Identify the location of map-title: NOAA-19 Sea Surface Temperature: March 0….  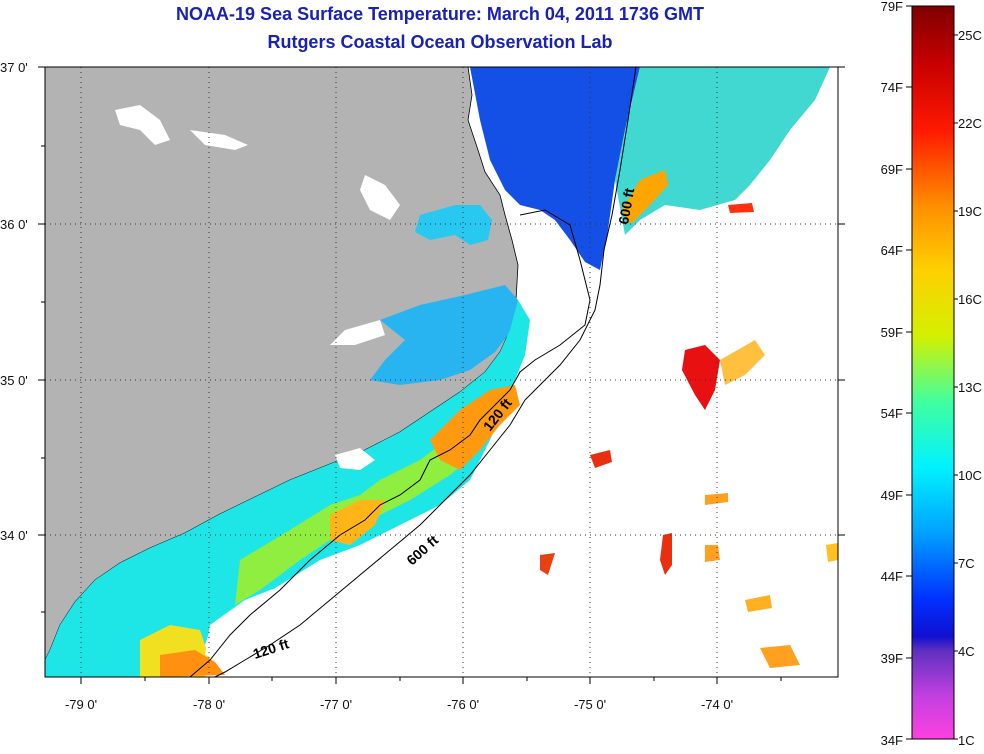
(440, 14).